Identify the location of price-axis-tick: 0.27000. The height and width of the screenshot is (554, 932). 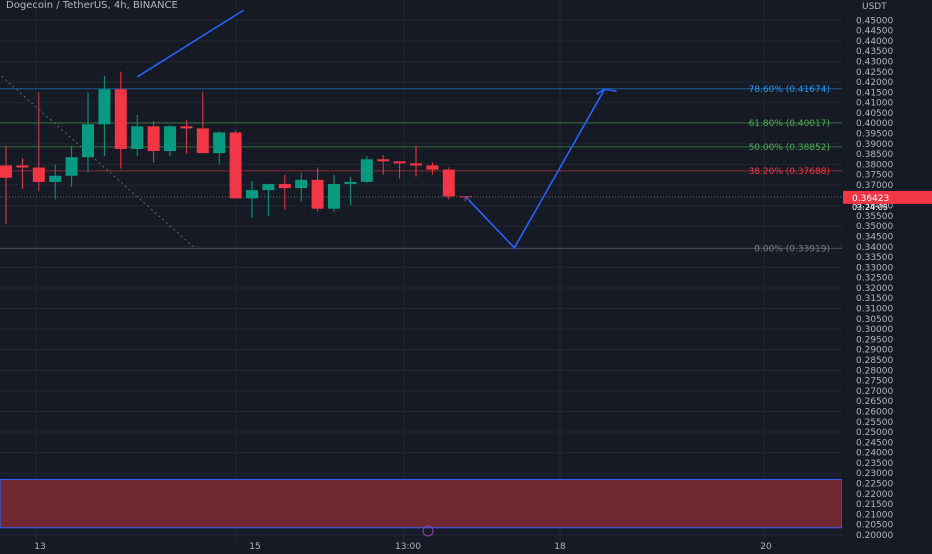
(874, 392).